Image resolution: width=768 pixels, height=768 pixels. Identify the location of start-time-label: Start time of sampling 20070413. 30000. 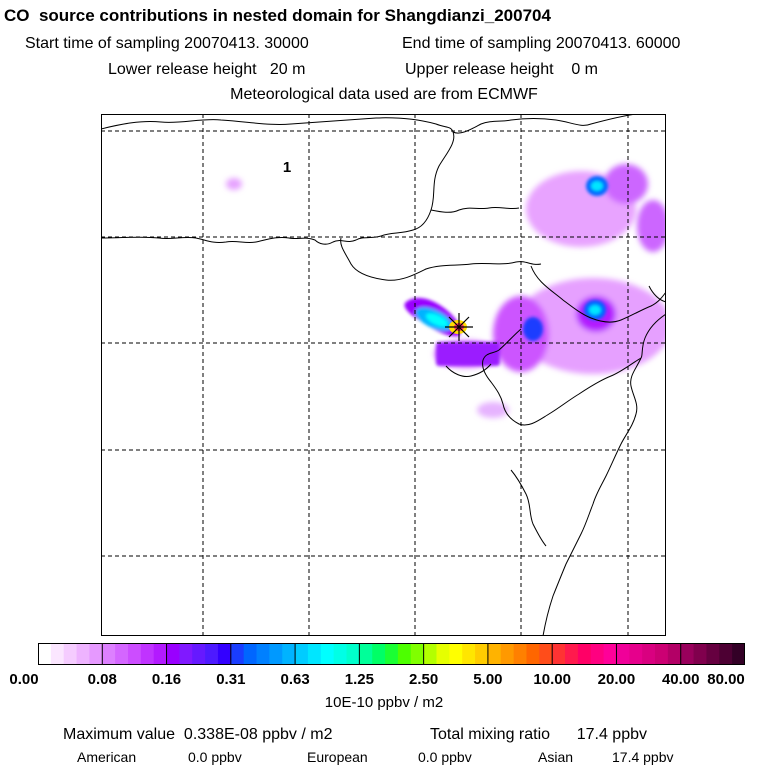
(167, 43).